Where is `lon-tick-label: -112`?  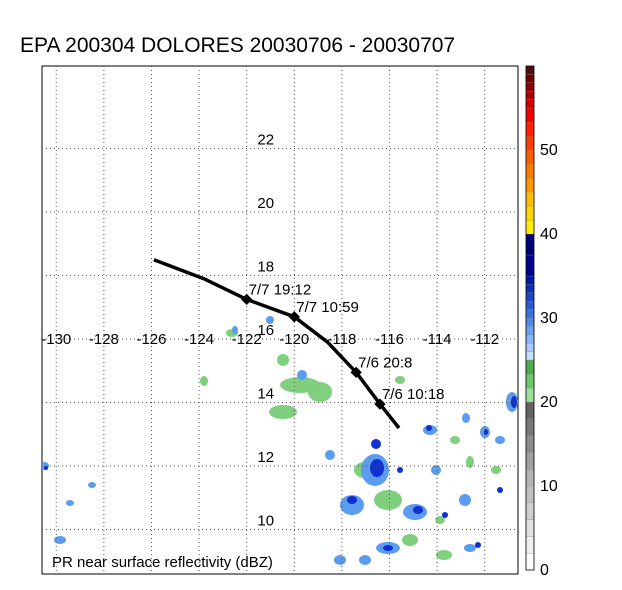
lon-tick-label: -112 is located at coordinates (484, 339).